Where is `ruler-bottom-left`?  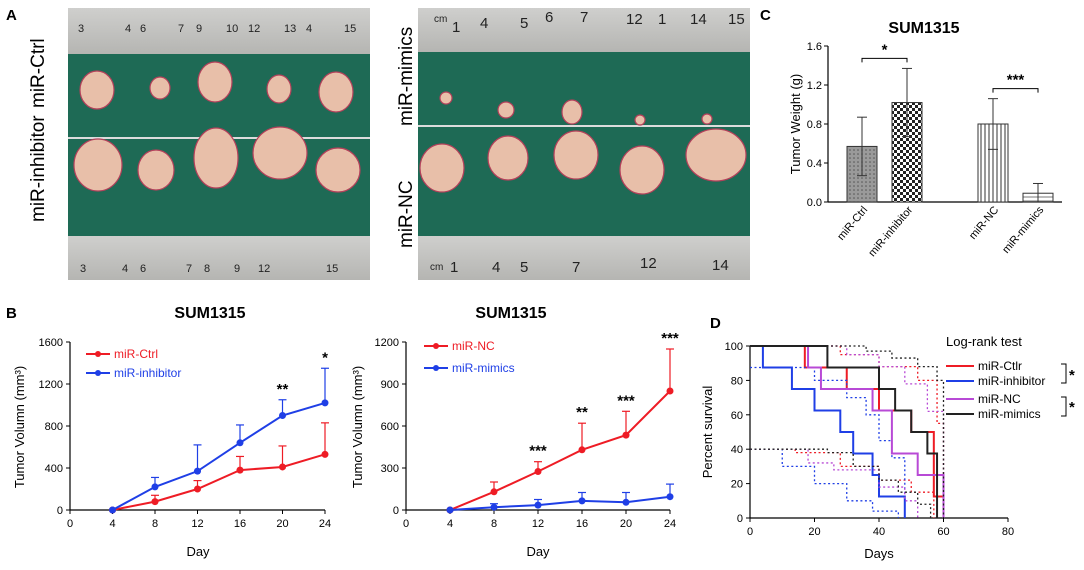 ruler-bottom-left is located at coordinates (219, 258).